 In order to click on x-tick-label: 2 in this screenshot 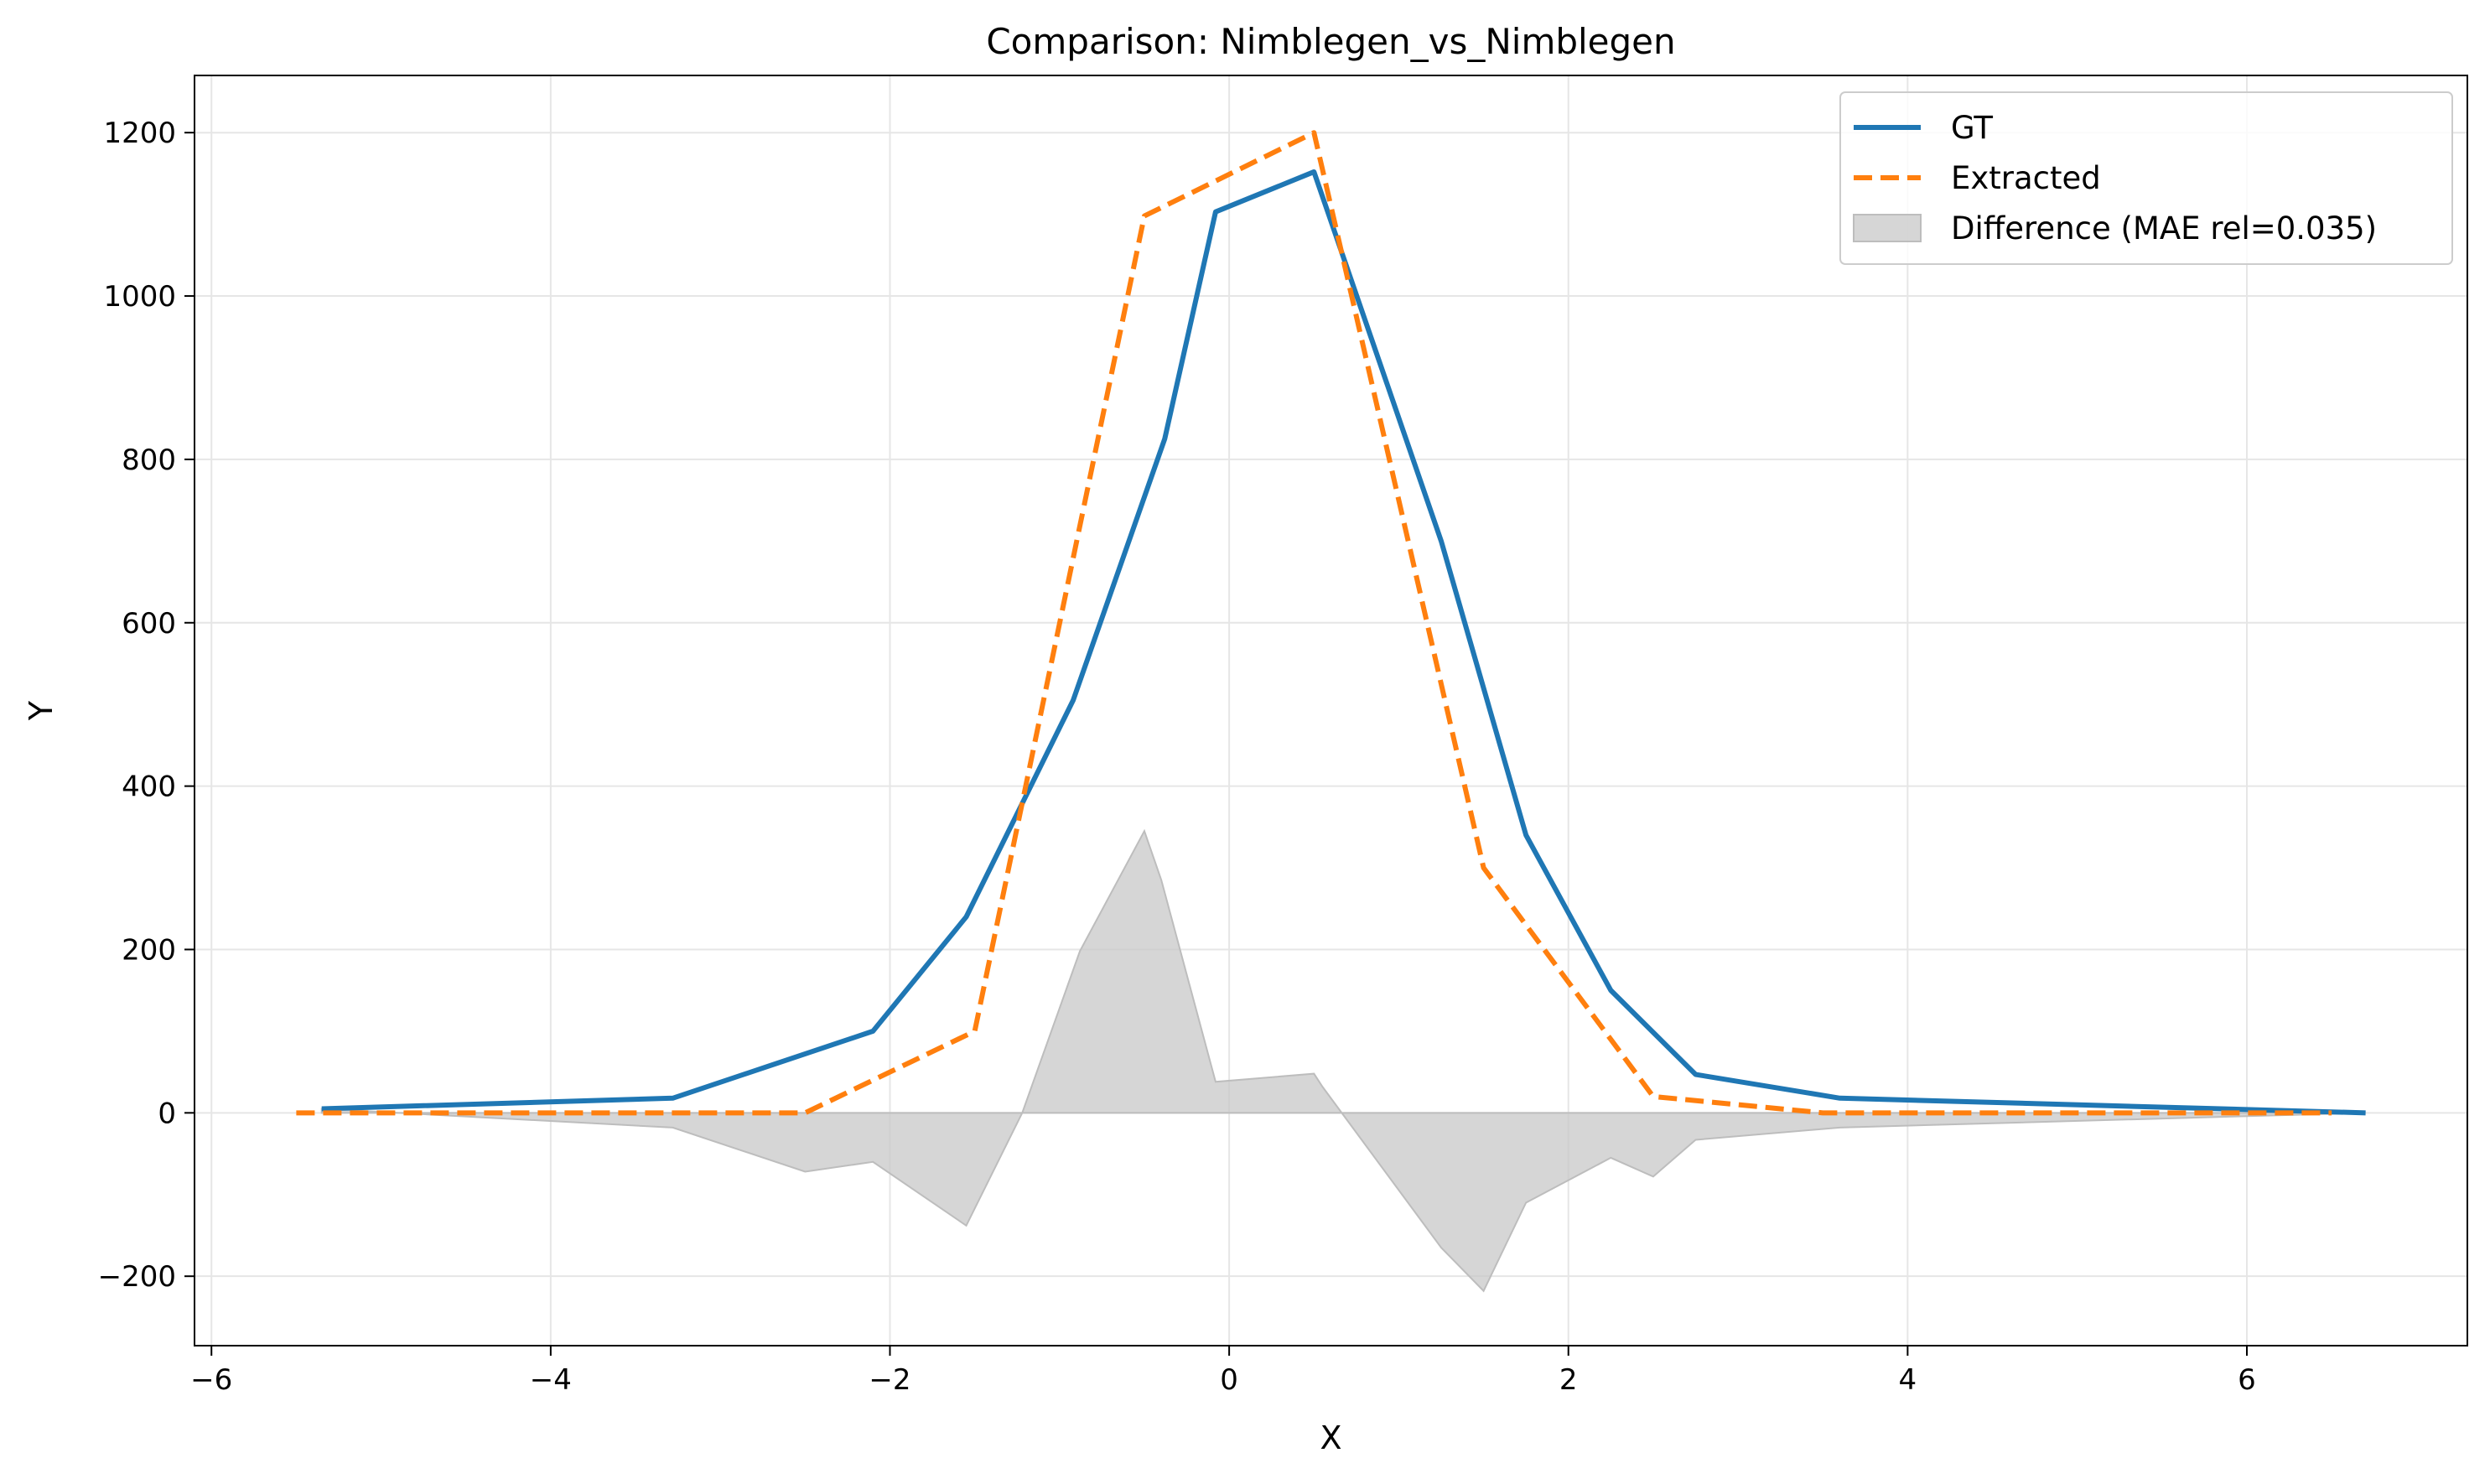, I will do `click(1568, 1380)`.